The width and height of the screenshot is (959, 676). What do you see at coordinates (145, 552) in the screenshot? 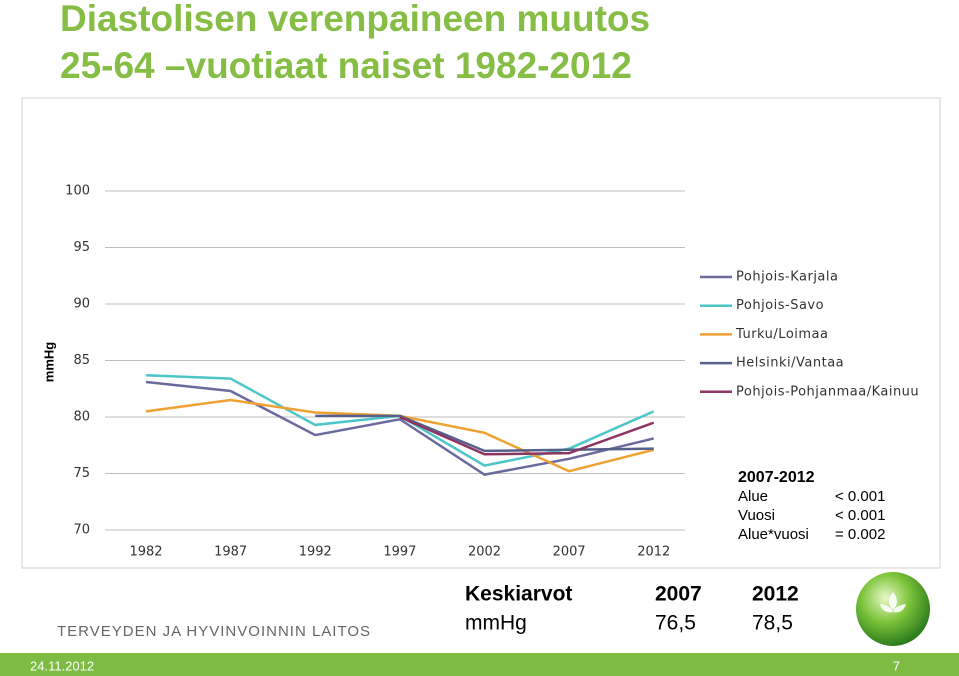
I see `x-tick-label: 1982` at bounding box center [145, 552].